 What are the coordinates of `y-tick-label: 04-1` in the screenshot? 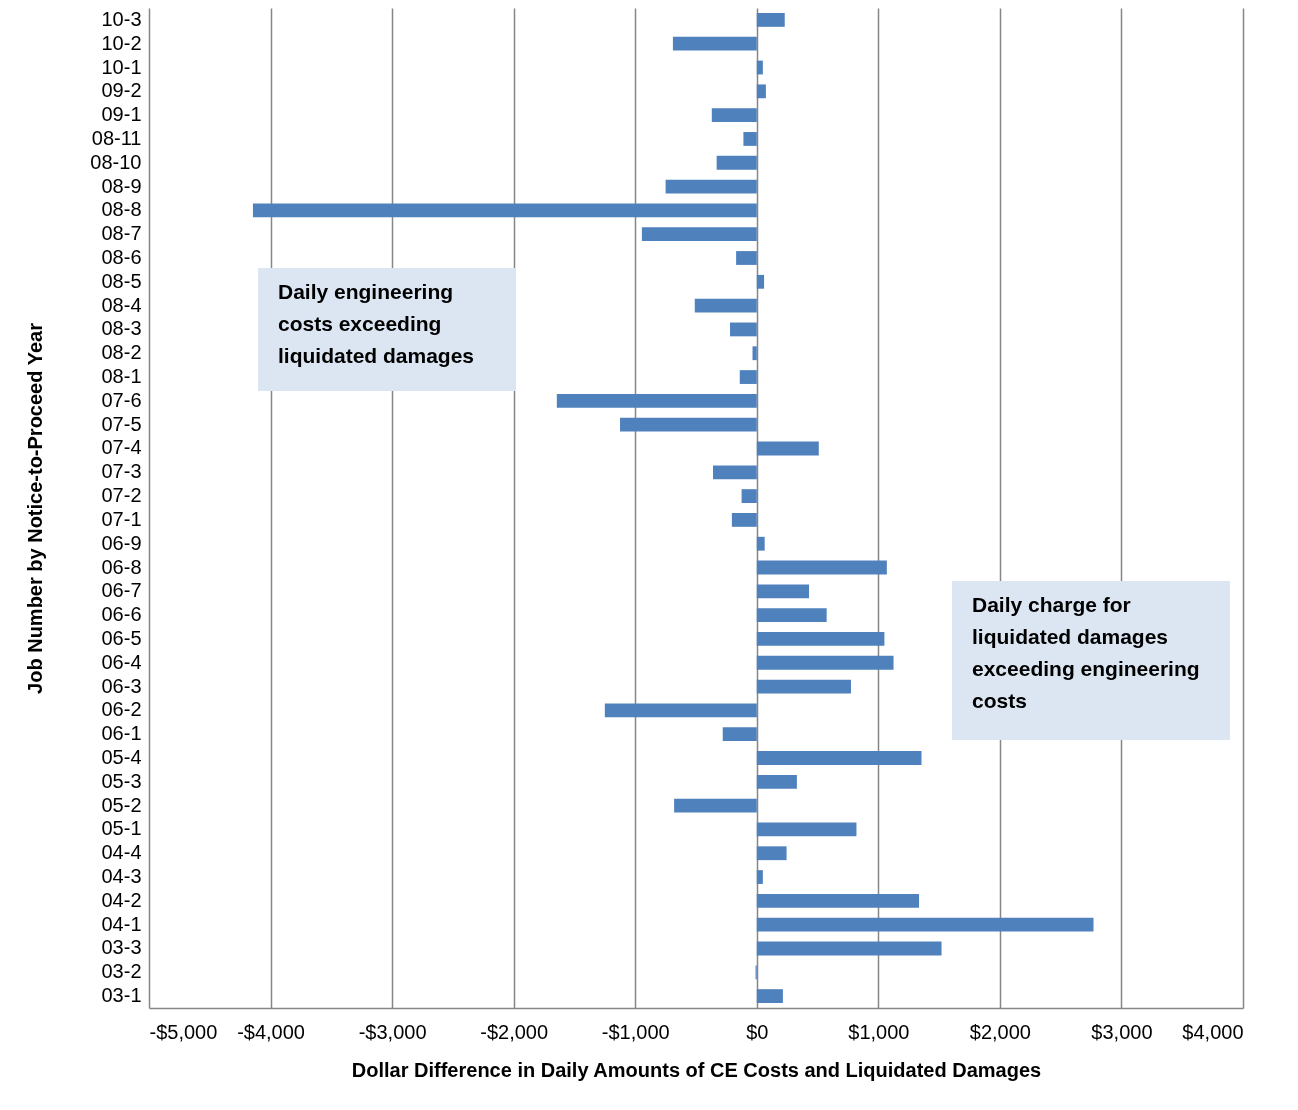 It's located at (121, 923).